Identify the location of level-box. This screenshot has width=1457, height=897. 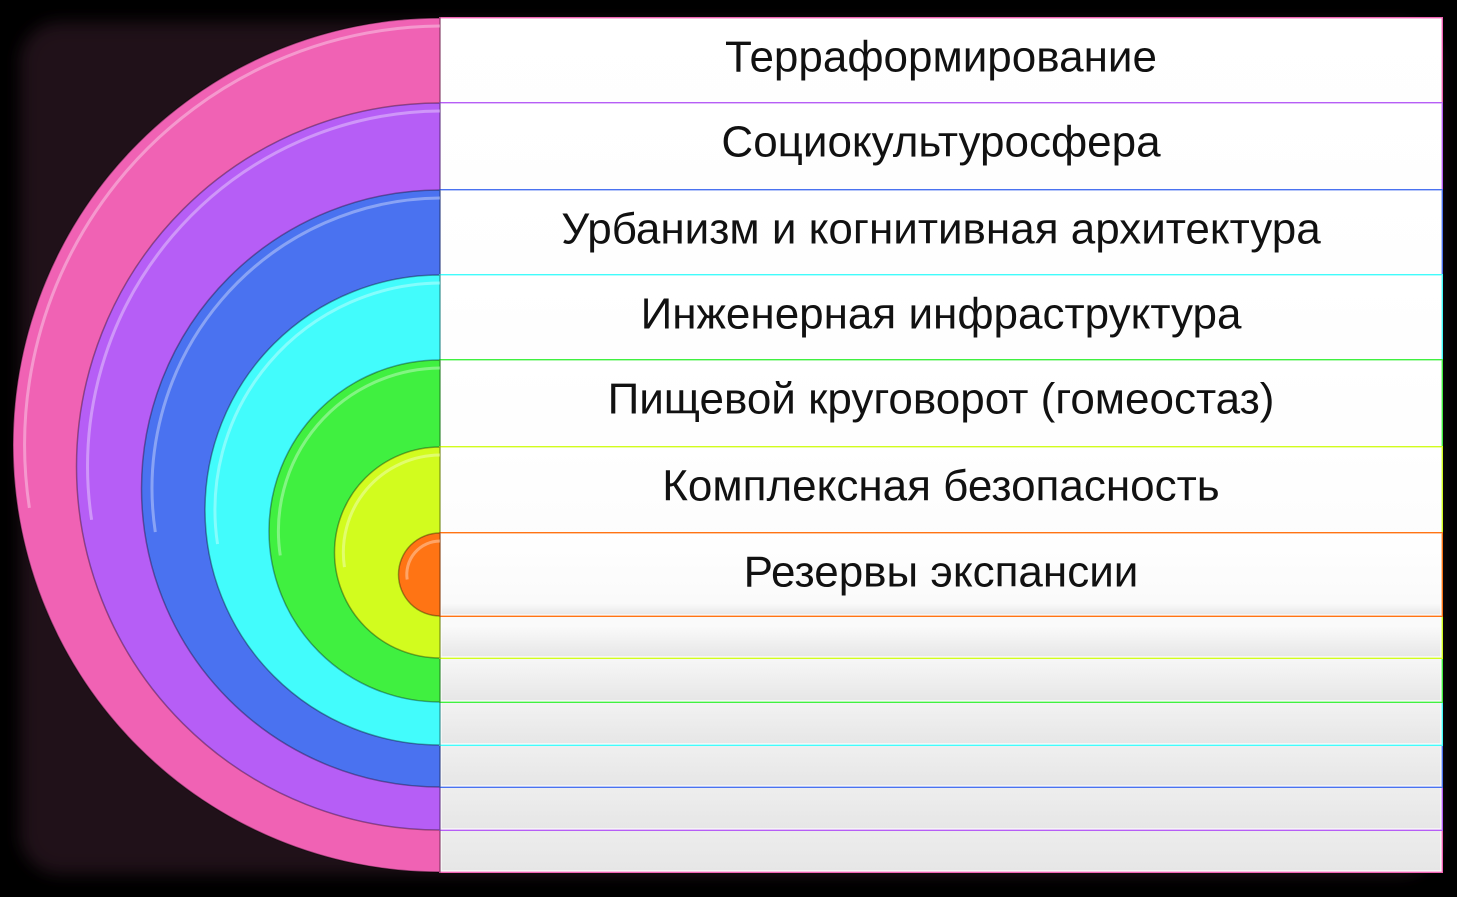
(941, 574).